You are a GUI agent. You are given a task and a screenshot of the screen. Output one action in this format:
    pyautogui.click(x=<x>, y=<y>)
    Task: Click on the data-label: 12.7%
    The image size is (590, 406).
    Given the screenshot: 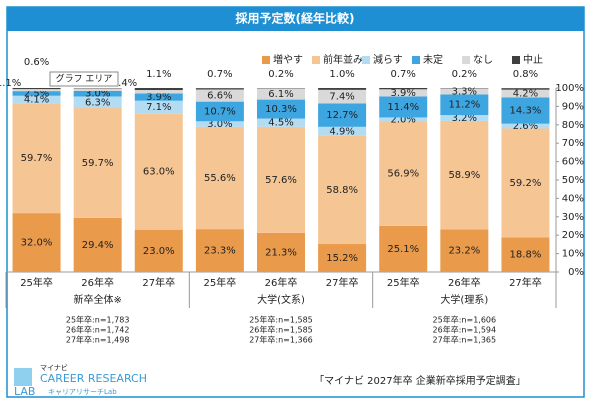 What is the action you would take?
    pyautogui.click(x=342, y=115)
    